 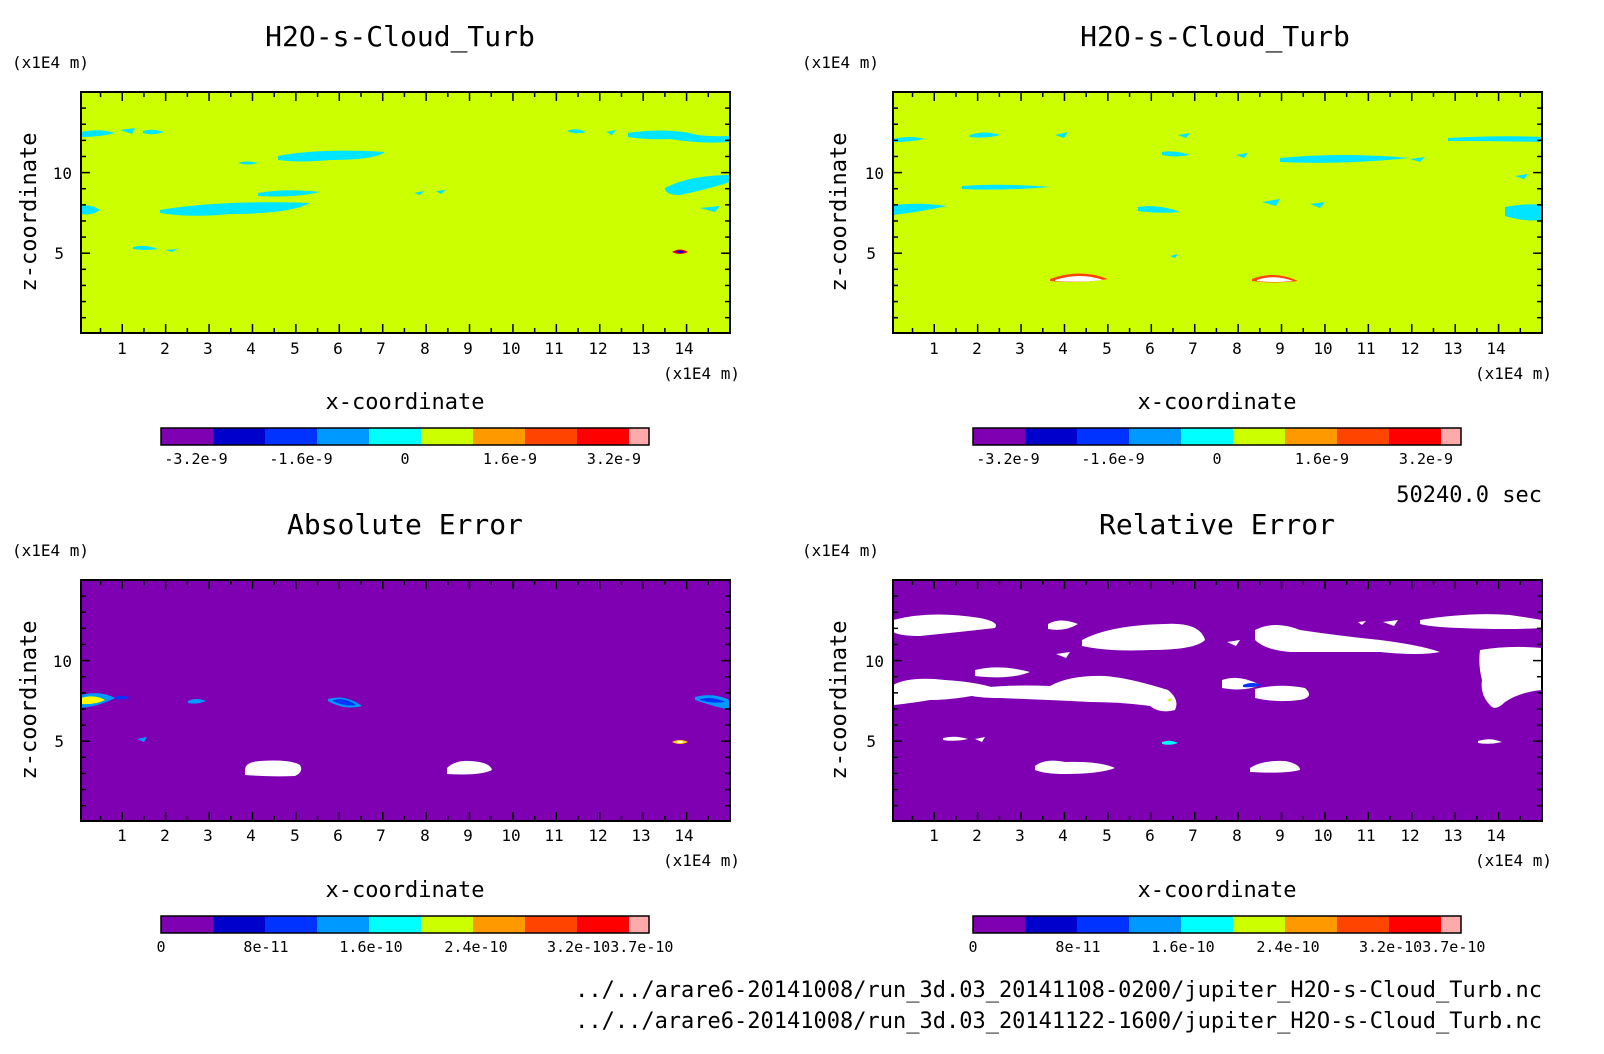 I want to click on x-tick-label: 1, so click(x=122, y=835).